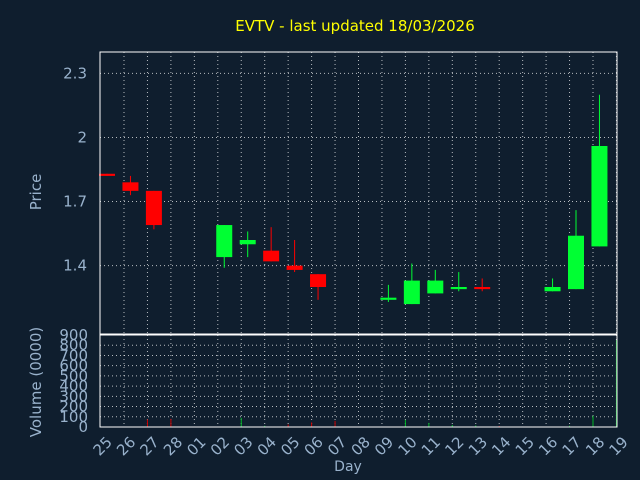  What do you see at coordinates (548, 446) in the screenshot?
I see `x-tick-label: 16` at bounding box center [548, 446].